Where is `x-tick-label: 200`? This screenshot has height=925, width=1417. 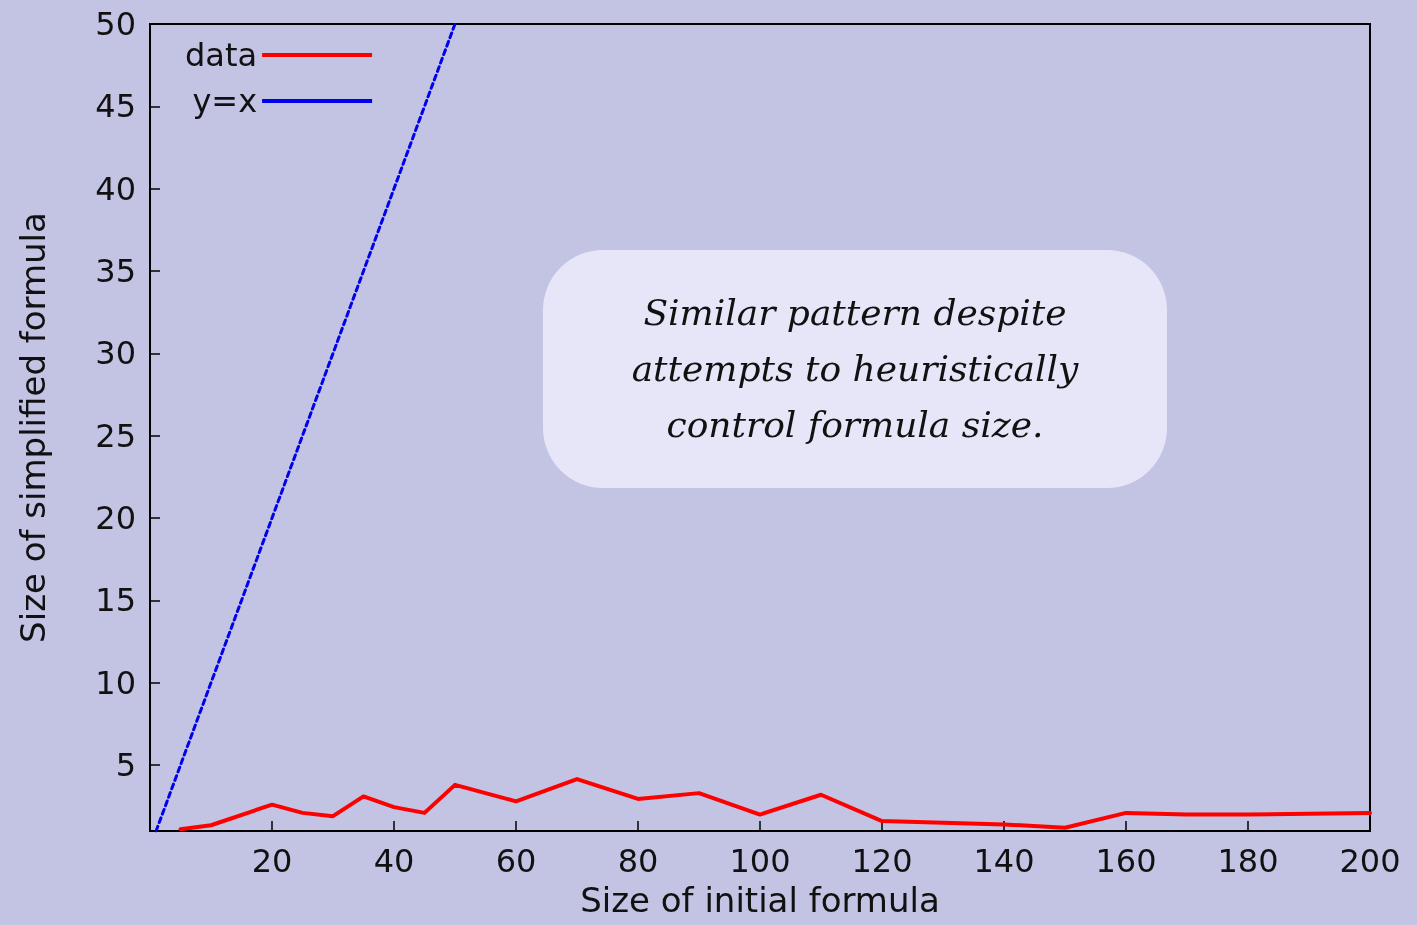 x-tick-label: 200 is located at coordinates (1370, 861).